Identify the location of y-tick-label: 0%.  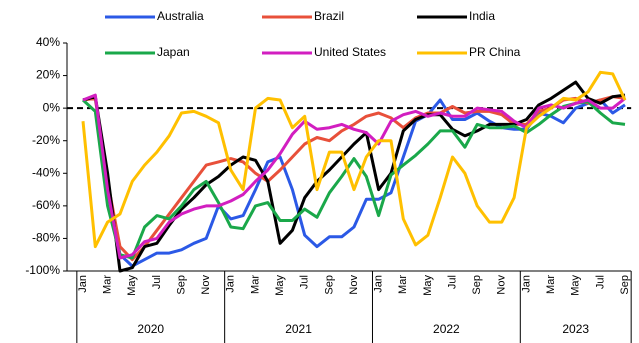
(52, 107).